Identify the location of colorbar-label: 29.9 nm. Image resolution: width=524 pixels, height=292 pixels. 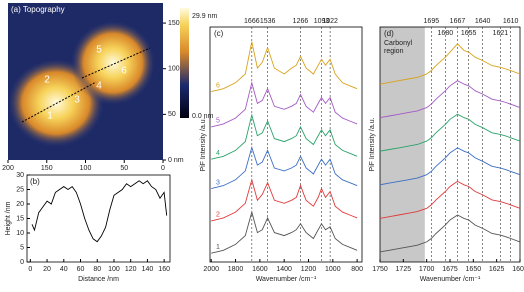
(204, 16).